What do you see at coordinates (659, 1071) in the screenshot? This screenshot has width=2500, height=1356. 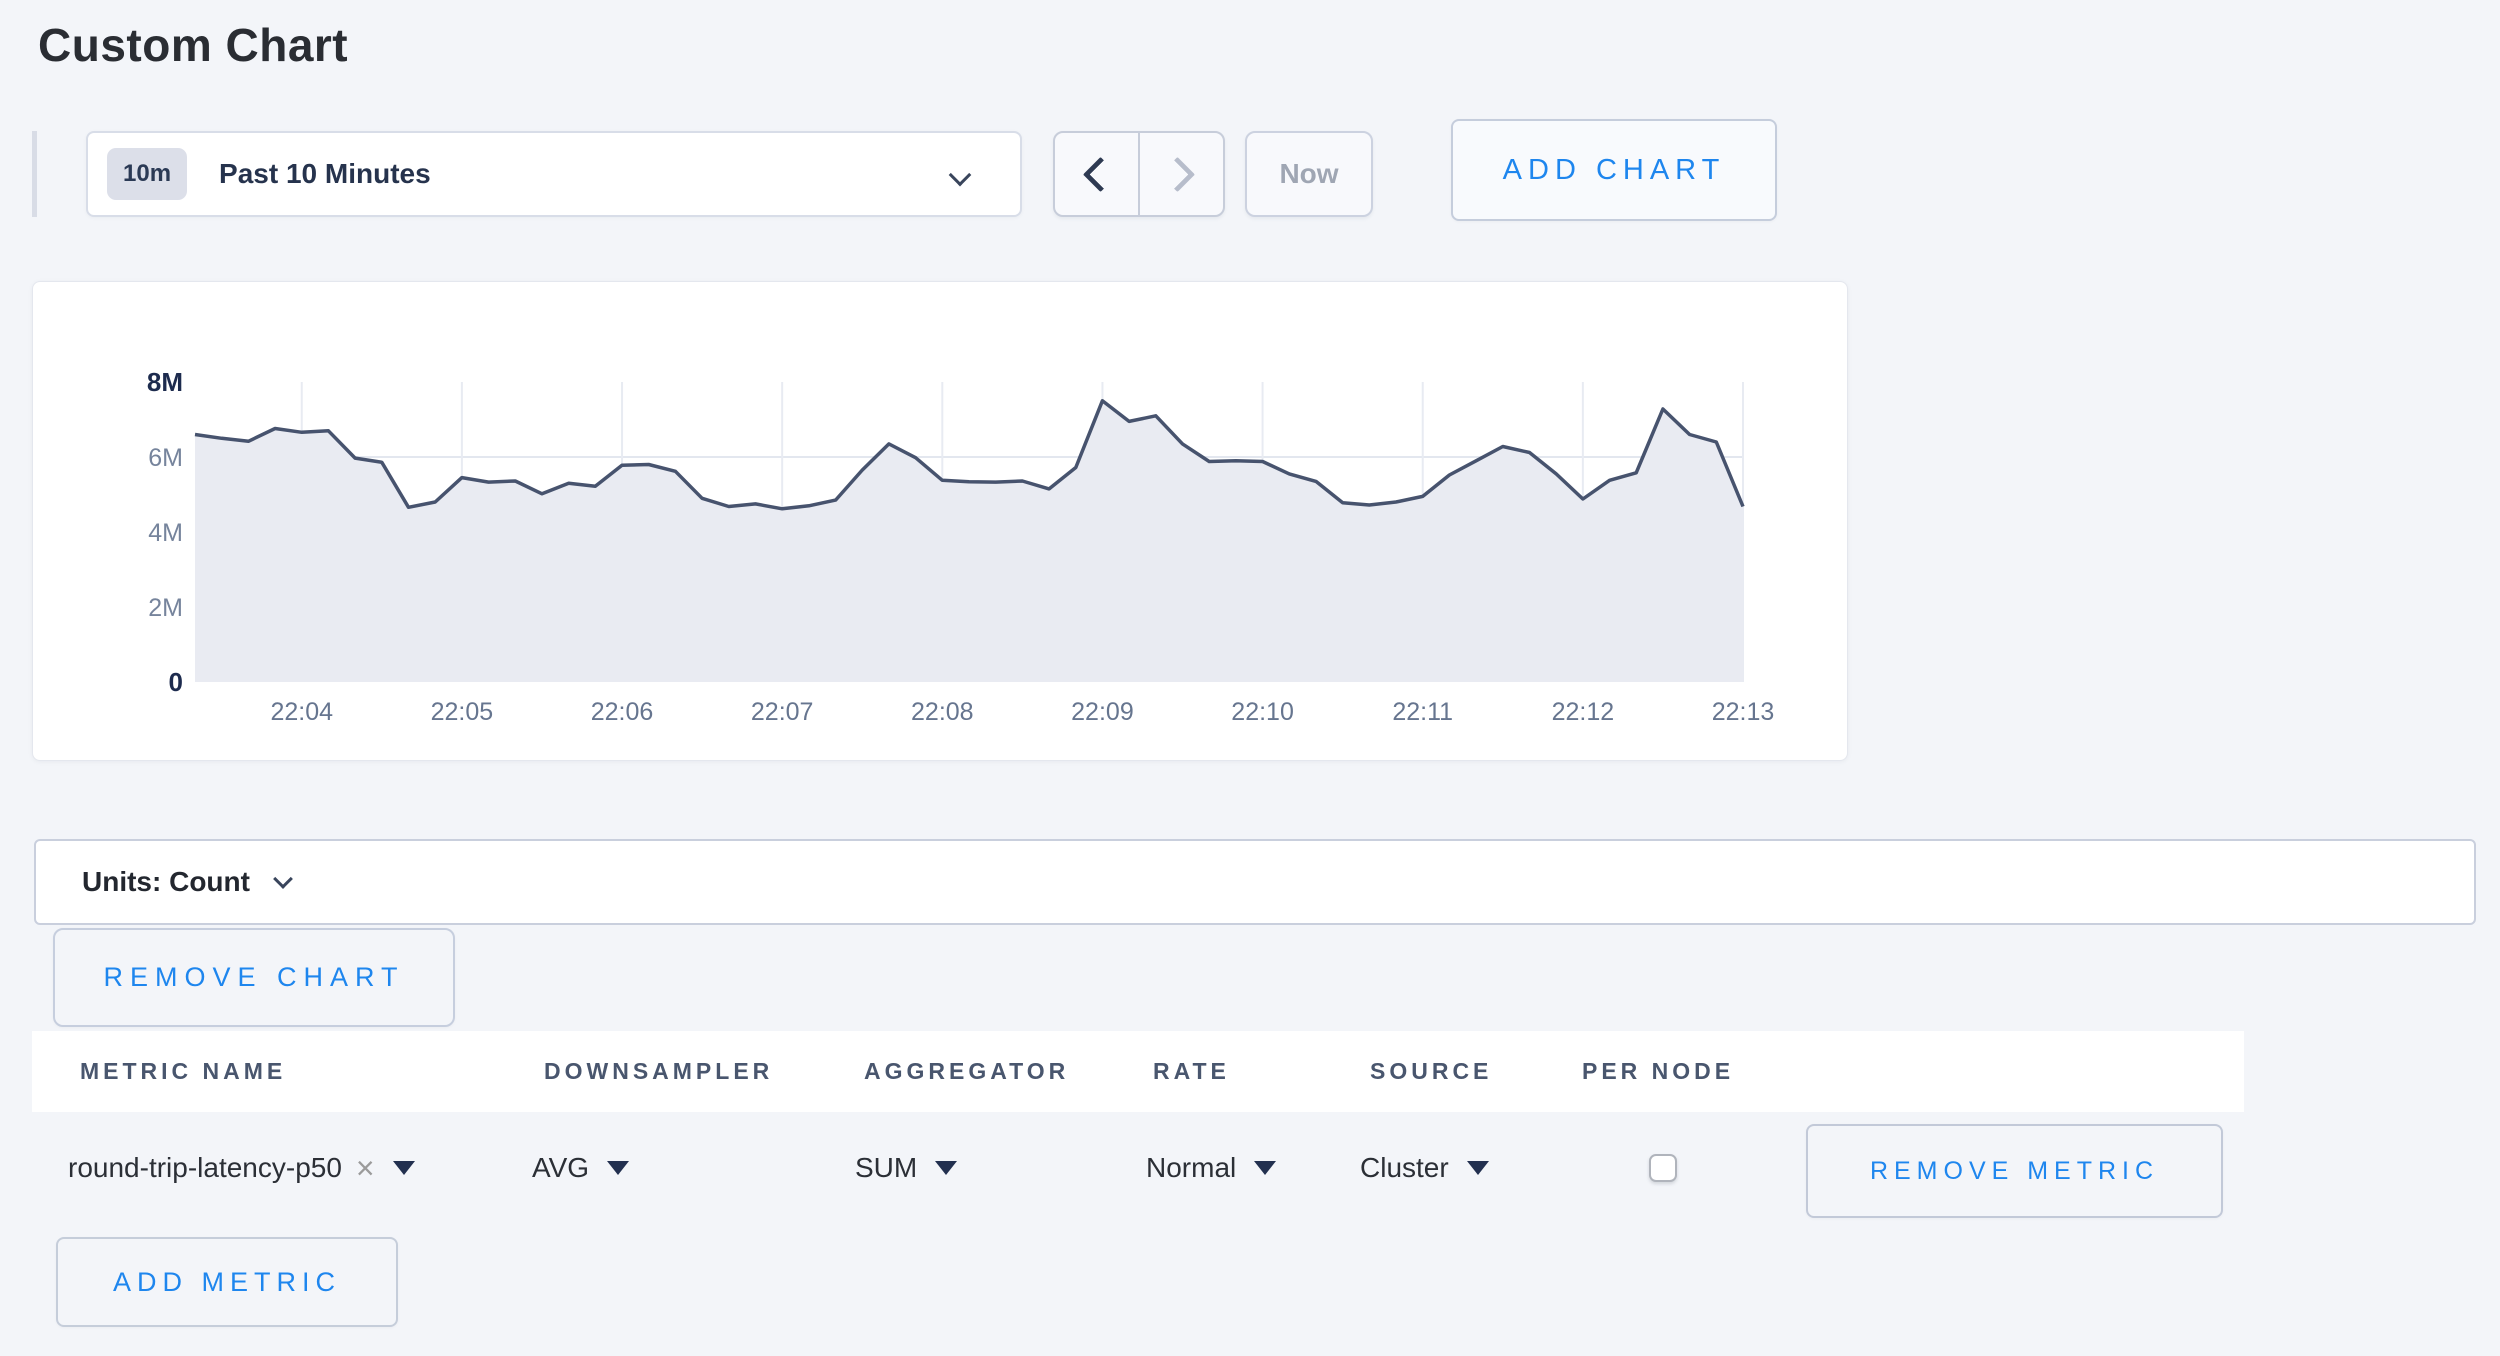 I see `column-header-downsampler: DOWNSAMPLER` at bounding box center [659, 1071].